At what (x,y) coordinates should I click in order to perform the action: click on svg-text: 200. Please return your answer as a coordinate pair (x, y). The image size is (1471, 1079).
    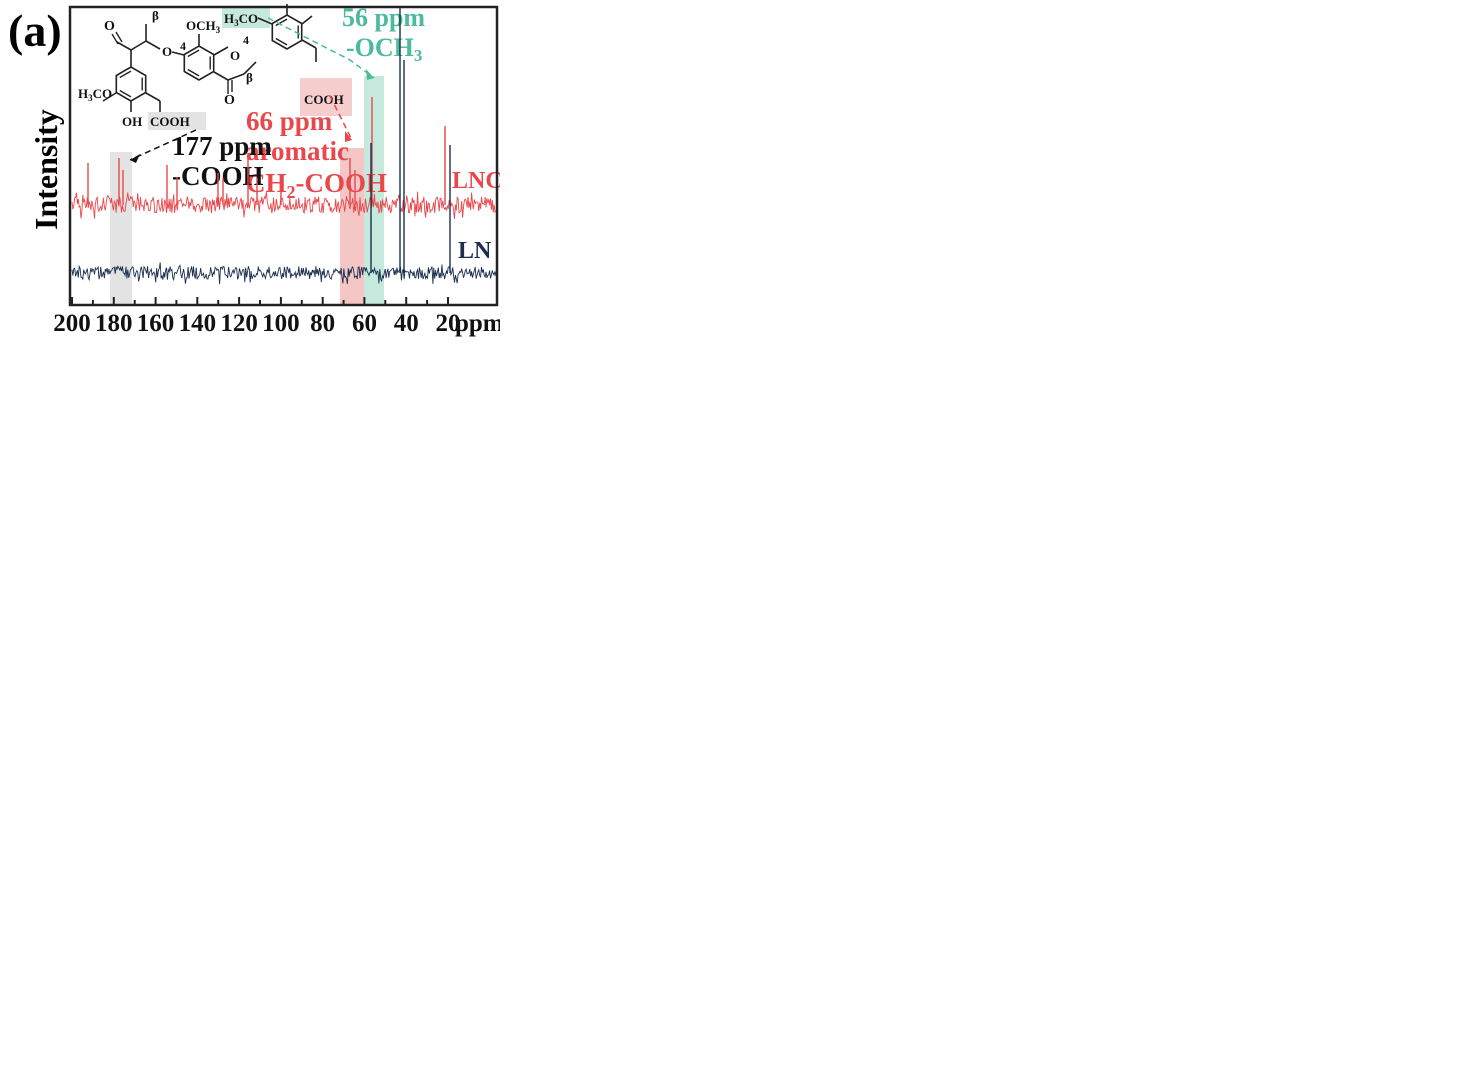
    Looking at the image, I should click on (72, 323).